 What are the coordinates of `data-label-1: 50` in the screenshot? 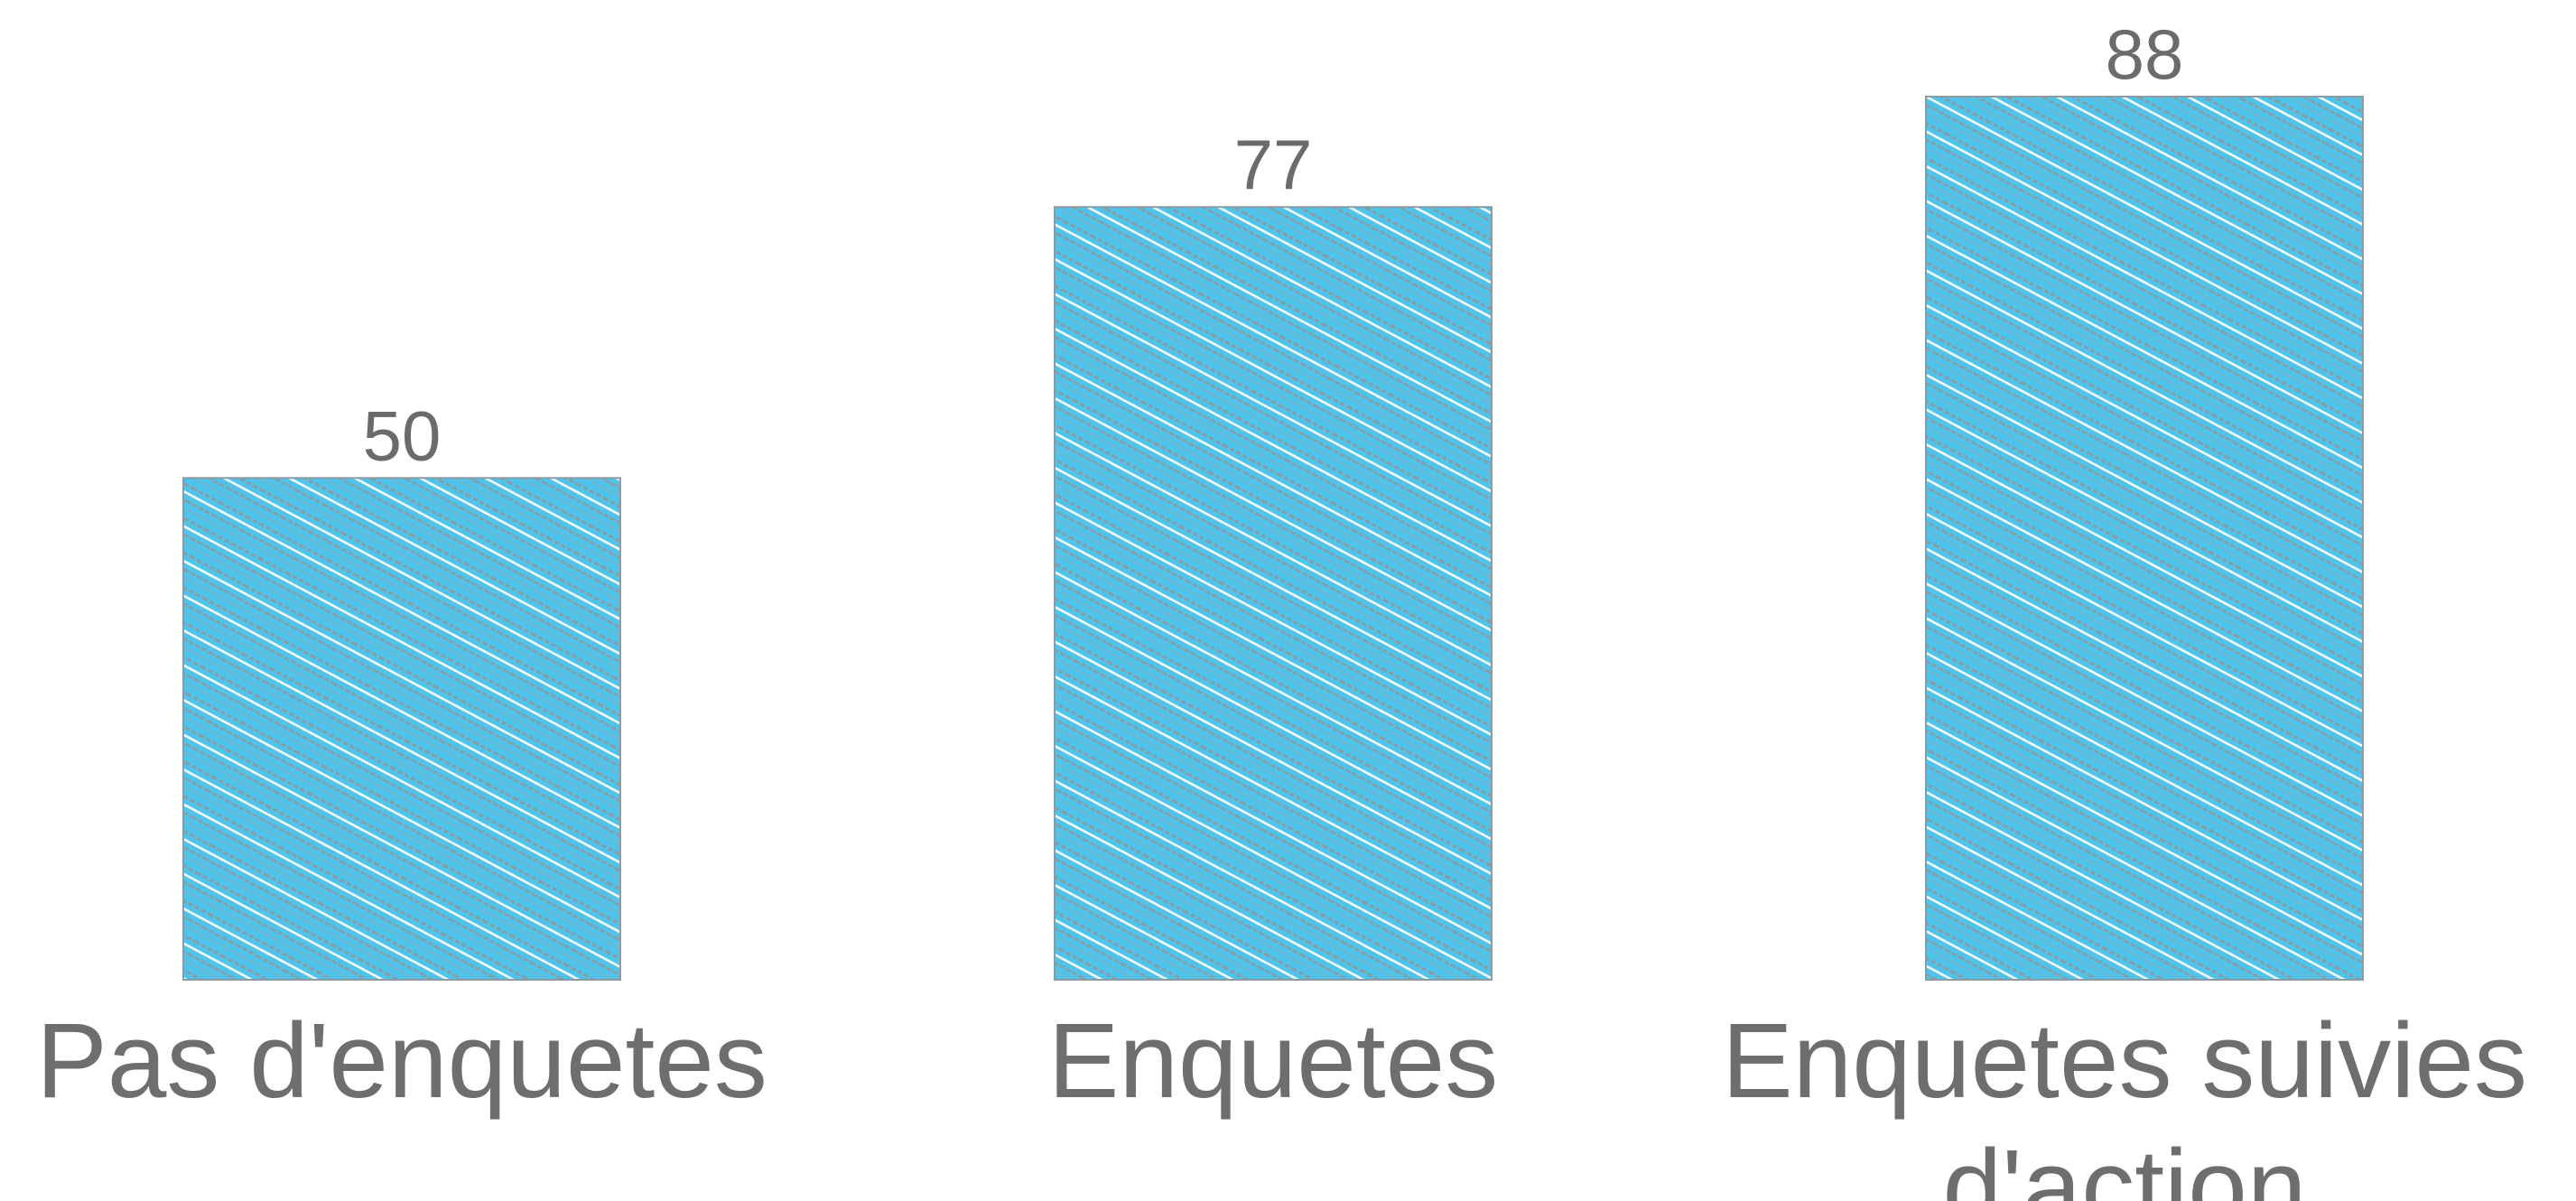 It's located at (402, 435).